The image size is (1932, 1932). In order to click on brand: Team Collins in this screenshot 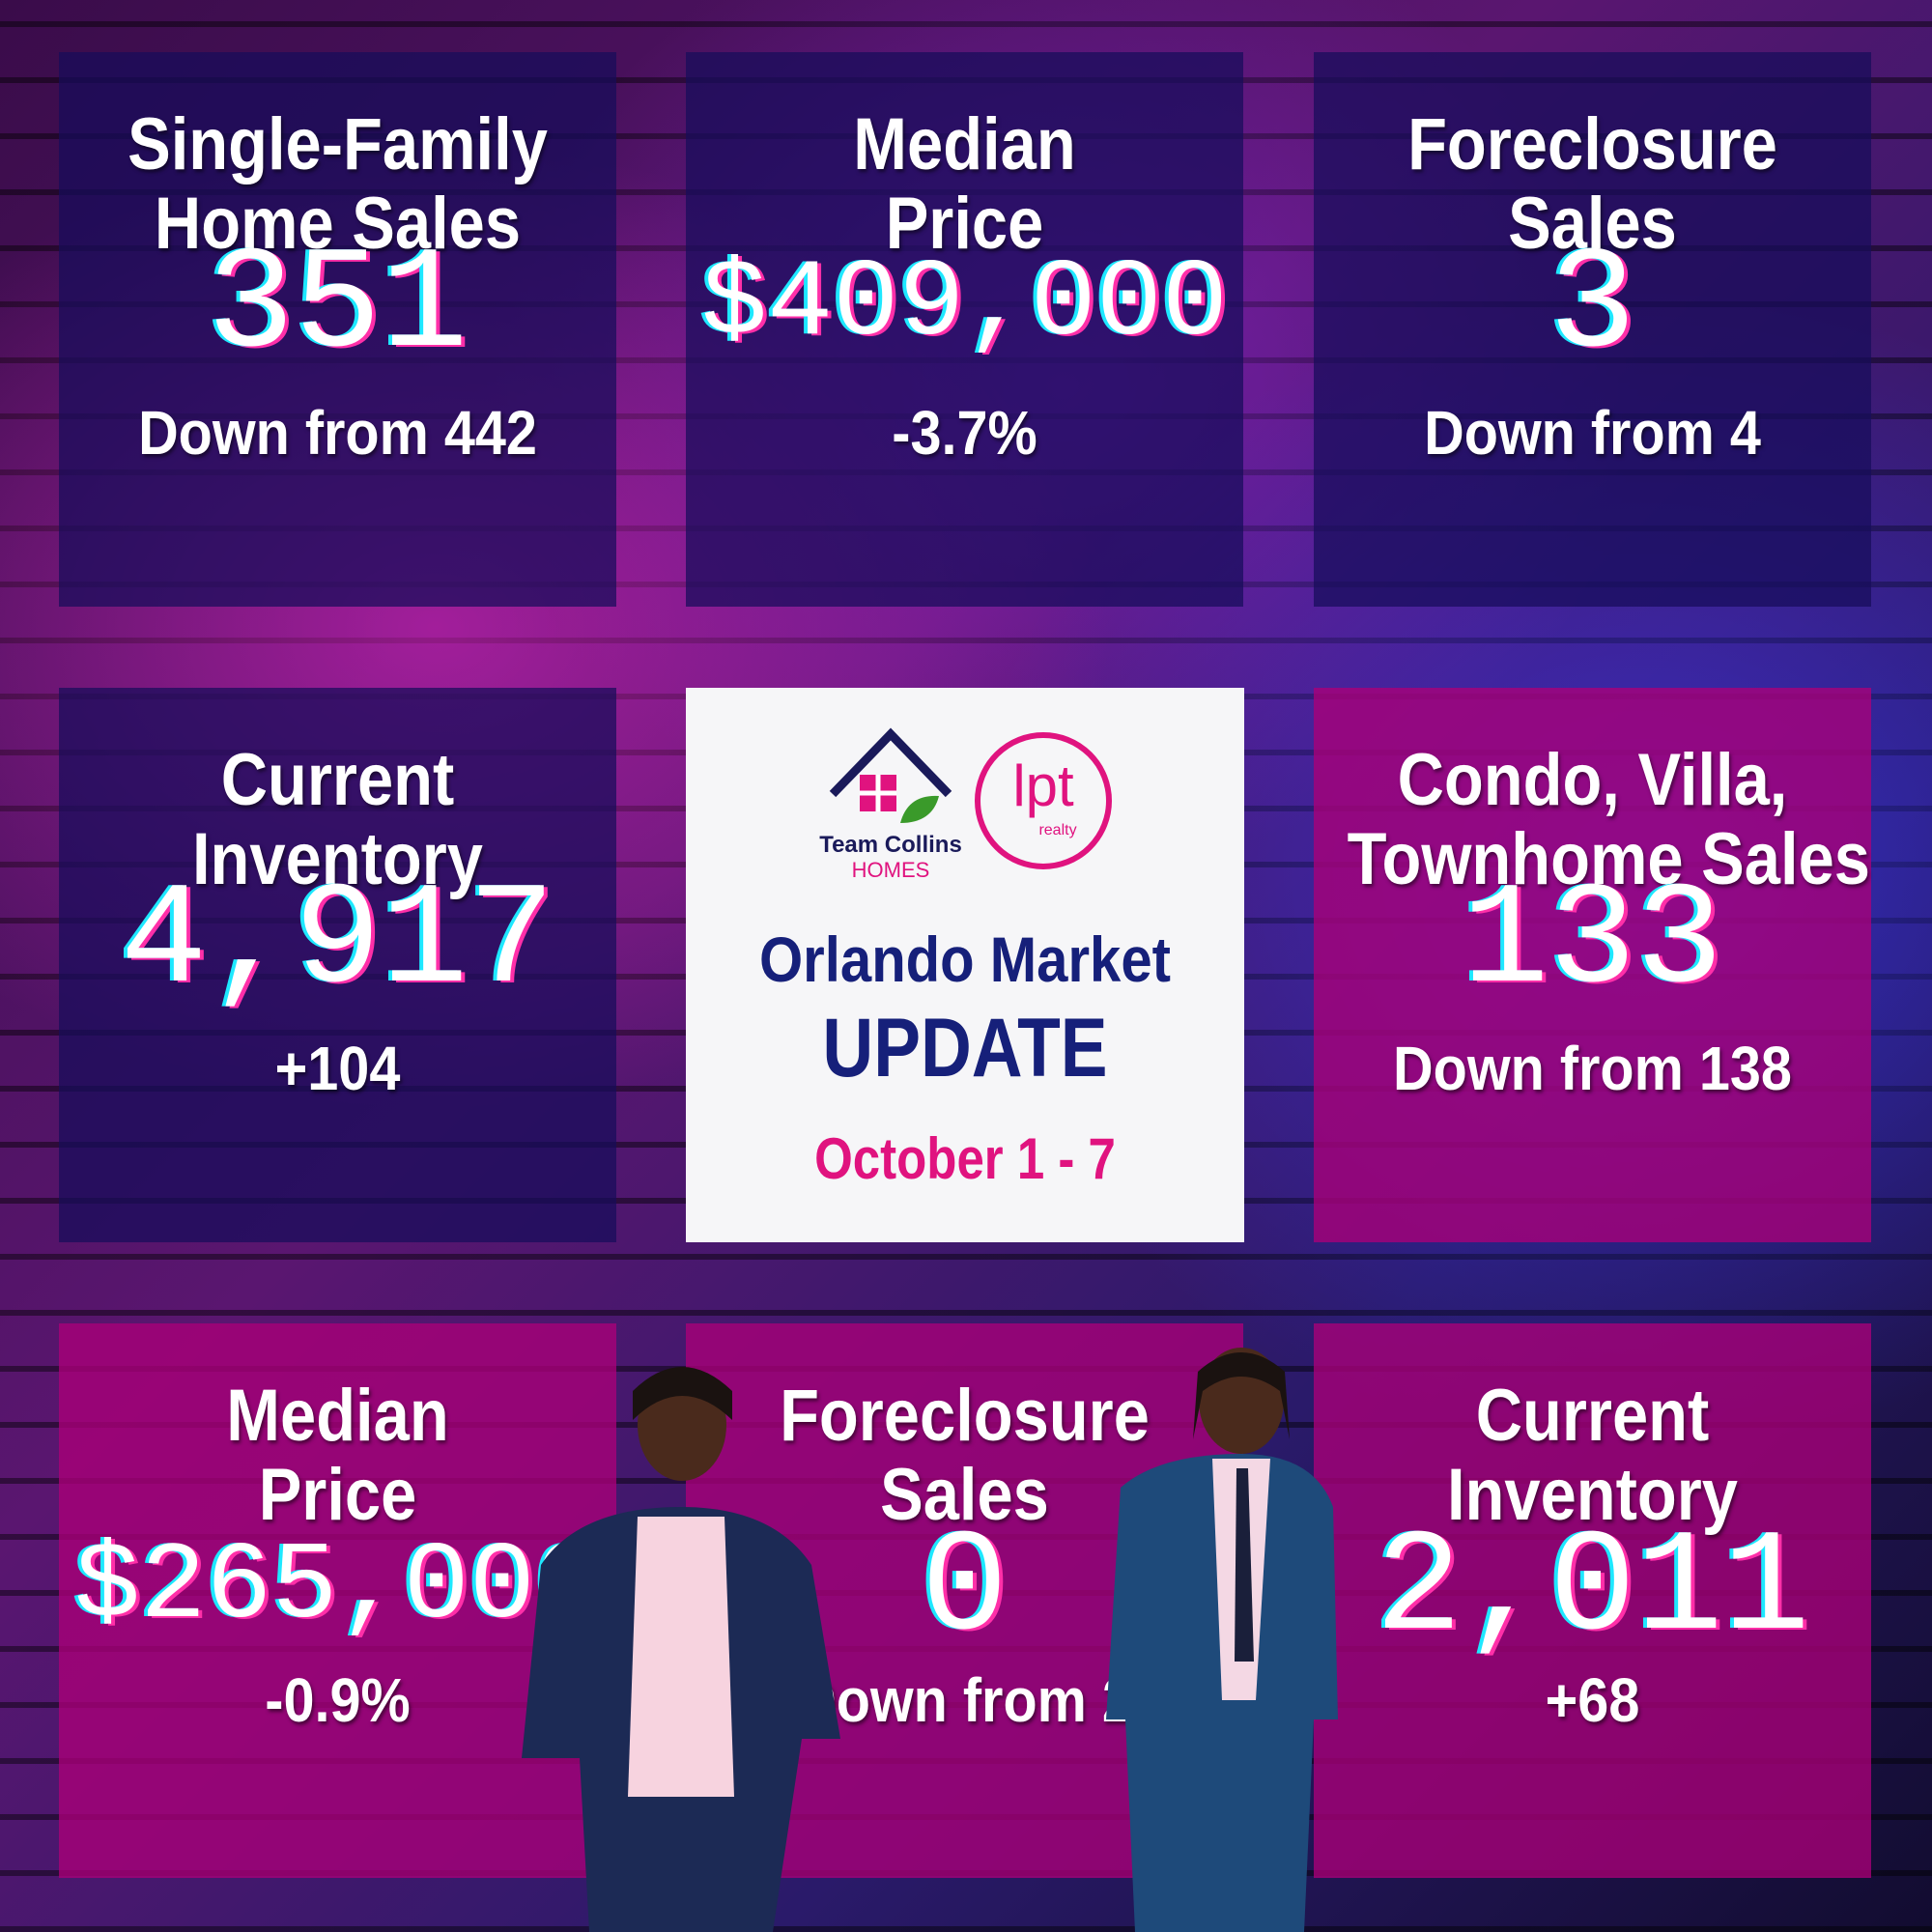, I will do `click(890, 845)`.